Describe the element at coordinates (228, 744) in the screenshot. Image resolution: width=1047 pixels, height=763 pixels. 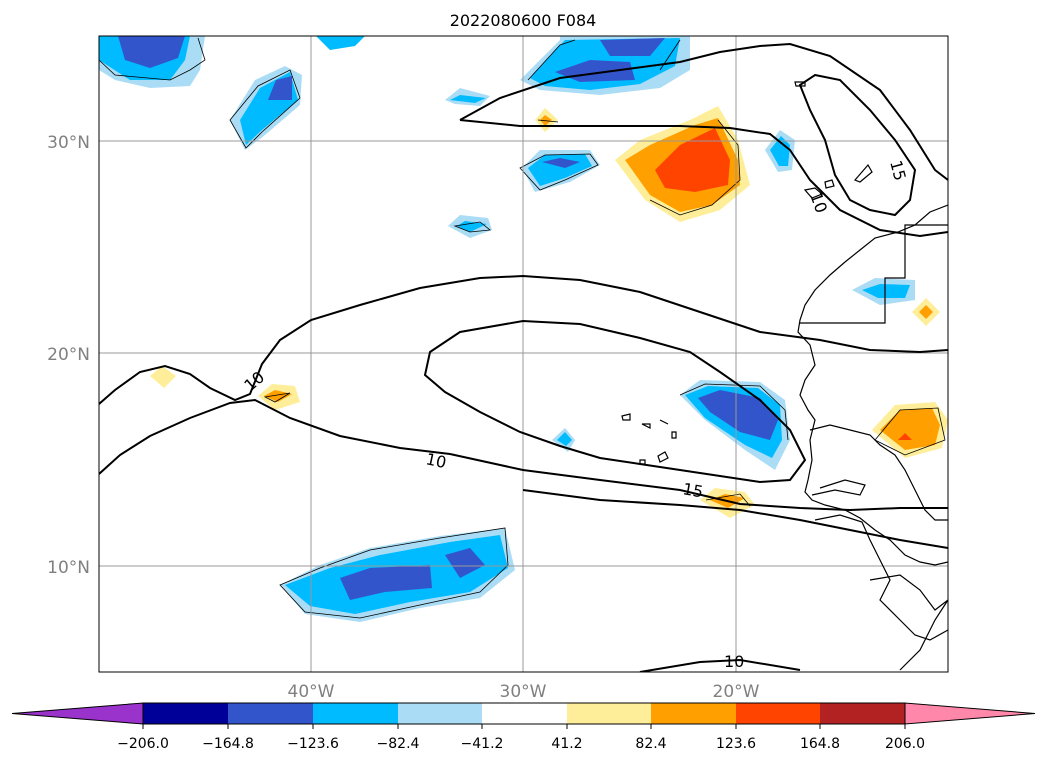
I see `colorbar-tick-label: −164.8` at that location.